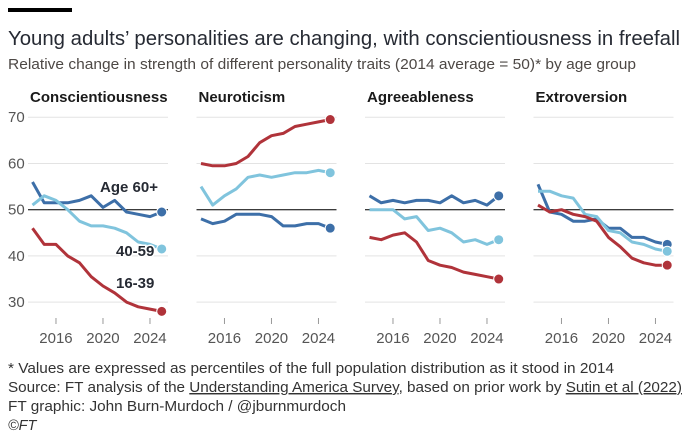 This screenshot has height=439, width=690. I want to click on source-text: Source: FT analysis of the, so click(98, 388).